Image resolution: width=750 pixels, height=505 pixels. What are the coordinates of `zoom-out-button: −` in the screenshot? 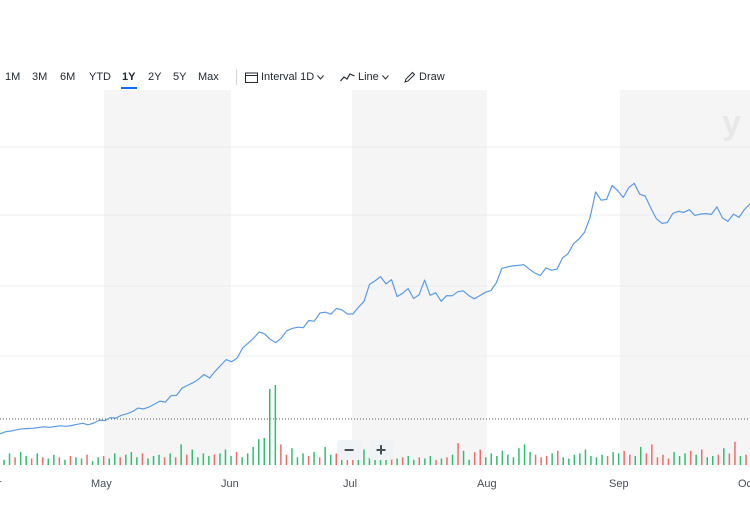 It's located at (349, 450).